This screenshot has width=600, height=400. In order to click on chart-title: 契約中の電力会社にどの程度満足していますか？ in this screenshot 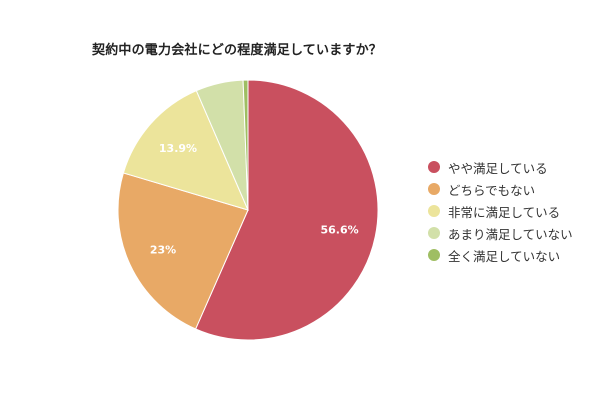, I will do `click(237, 50)`.